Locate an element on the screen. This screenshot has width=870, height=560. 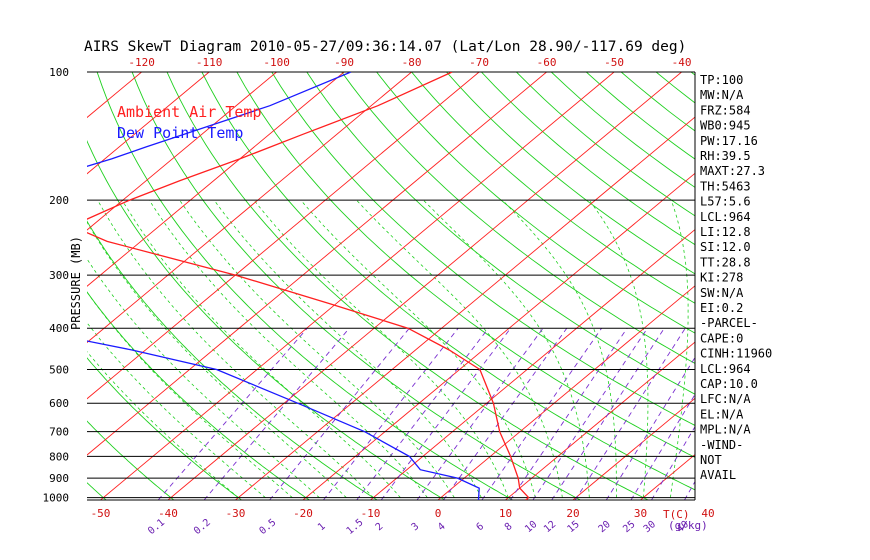
mixing-ratio-tick-label: 1.5 is located at coordinates (355, 527).